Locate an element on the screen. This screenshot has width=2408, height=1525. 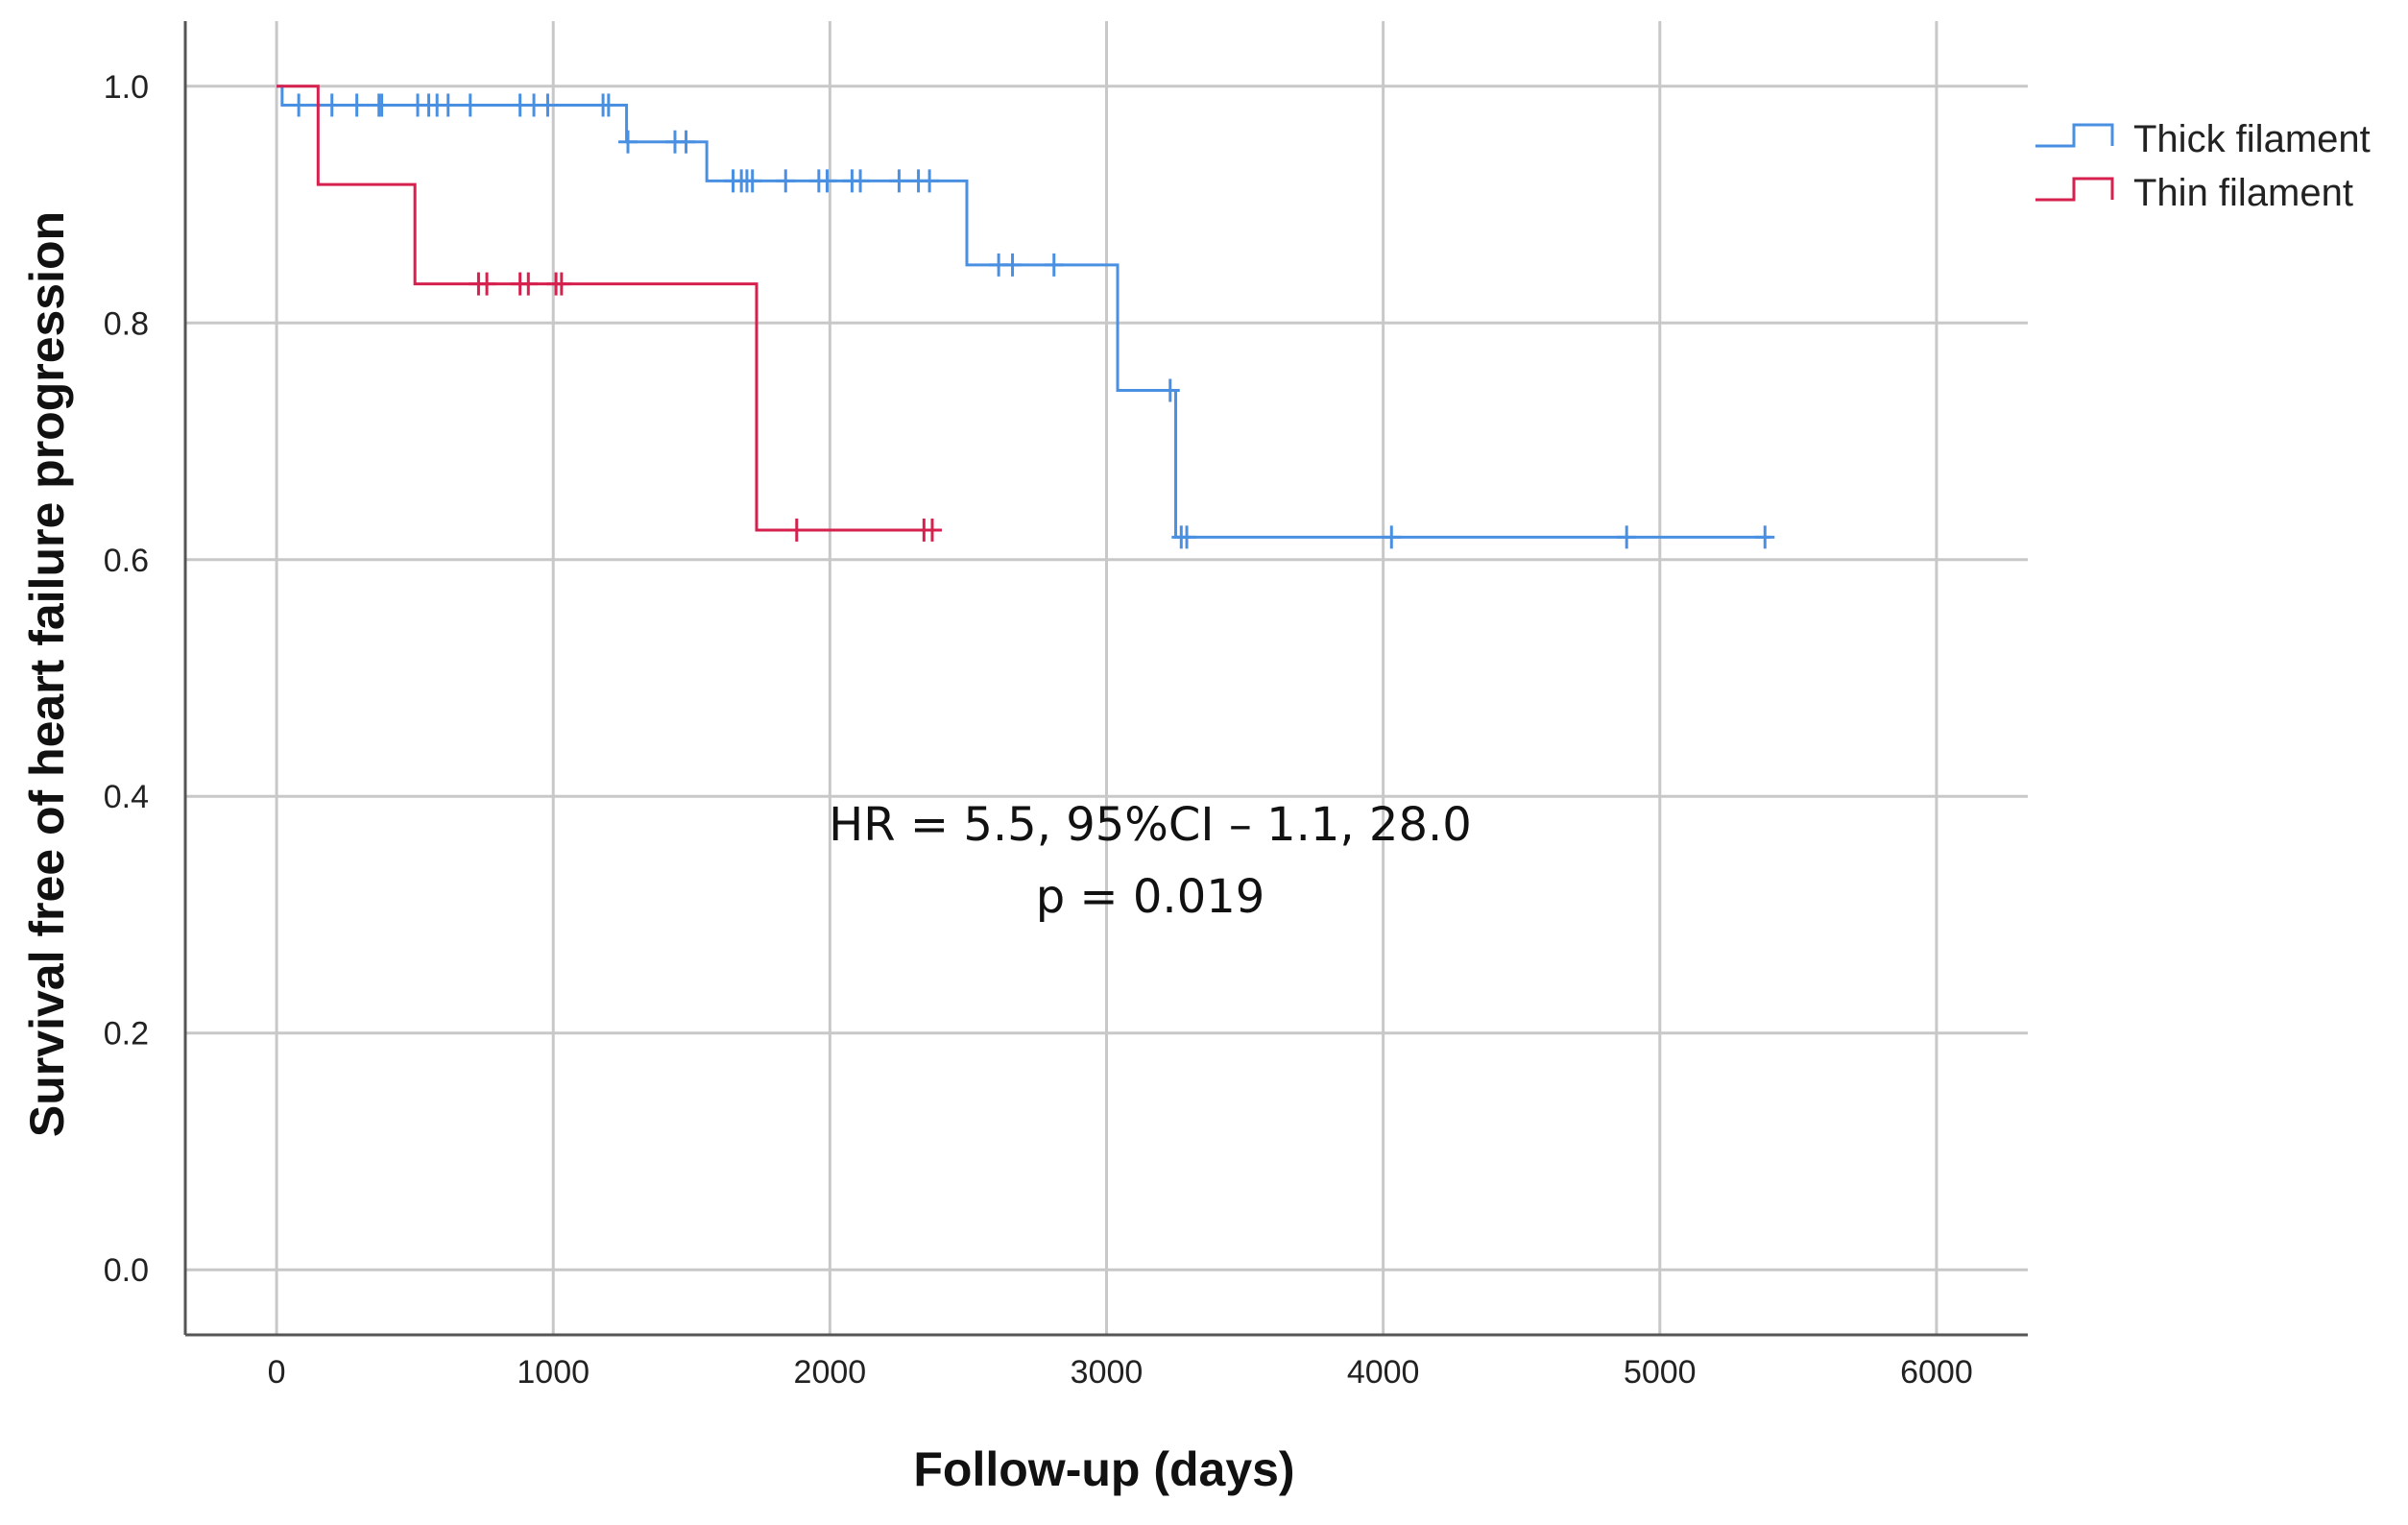
y-tick-label: 0.8 is located at coordinates (126, 323).